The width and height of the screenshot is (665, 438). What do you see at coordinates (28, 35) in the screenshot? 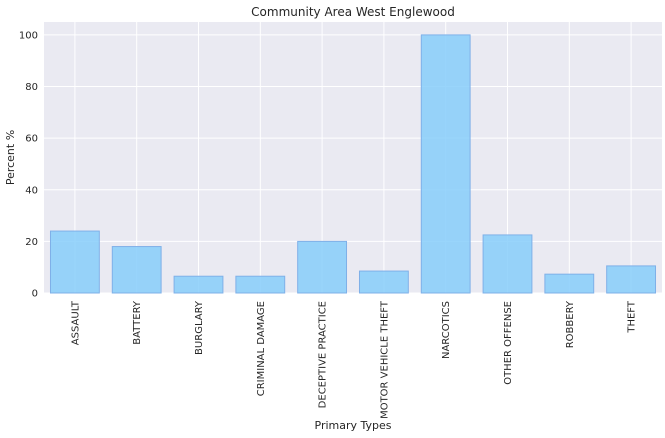
I see `y-tick-label: 100` at bounding box center [28, 35].